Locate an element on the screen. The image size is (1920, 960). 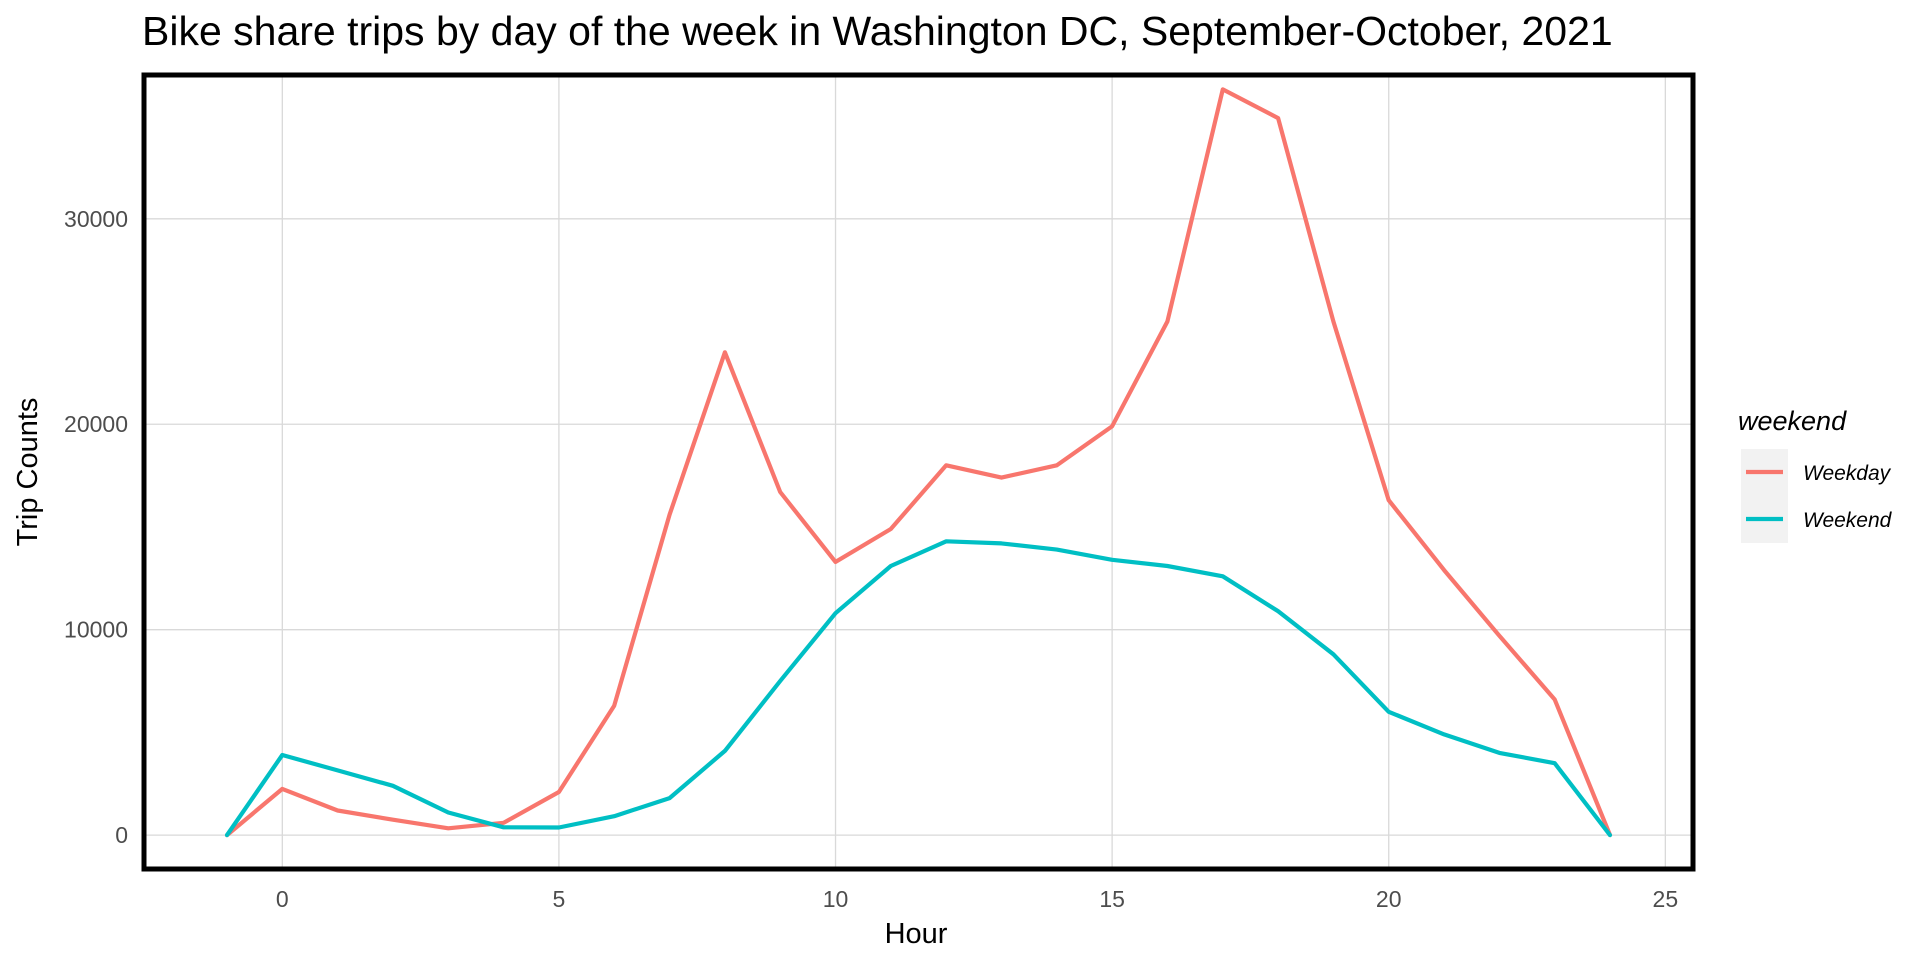
y-tick-label: 0 is located at coordinates (121, 835).